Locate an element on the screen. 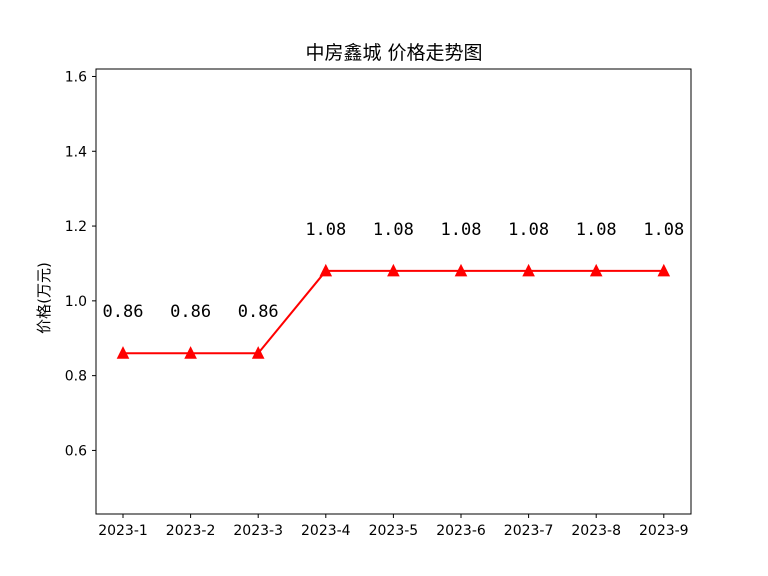 This screenshot has height=576, width=768. y-tick-label: 1.0 is located at coordinates (76, 302).